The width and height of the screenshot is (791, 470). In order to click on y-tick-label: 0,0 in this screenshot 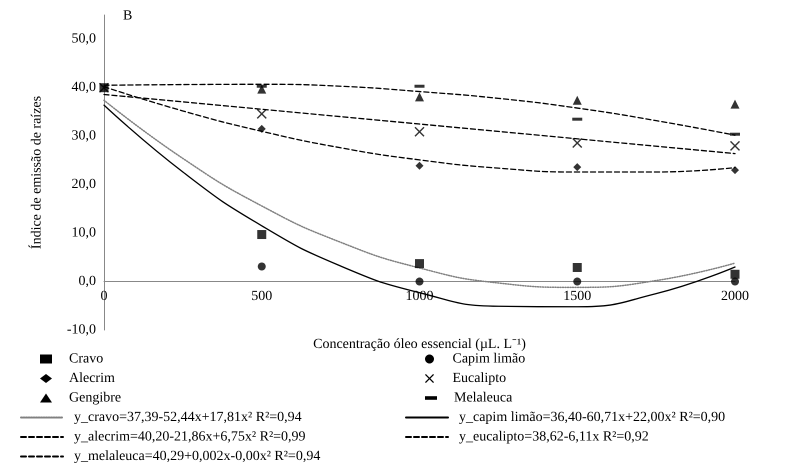, I will do `click(87, 282)`.